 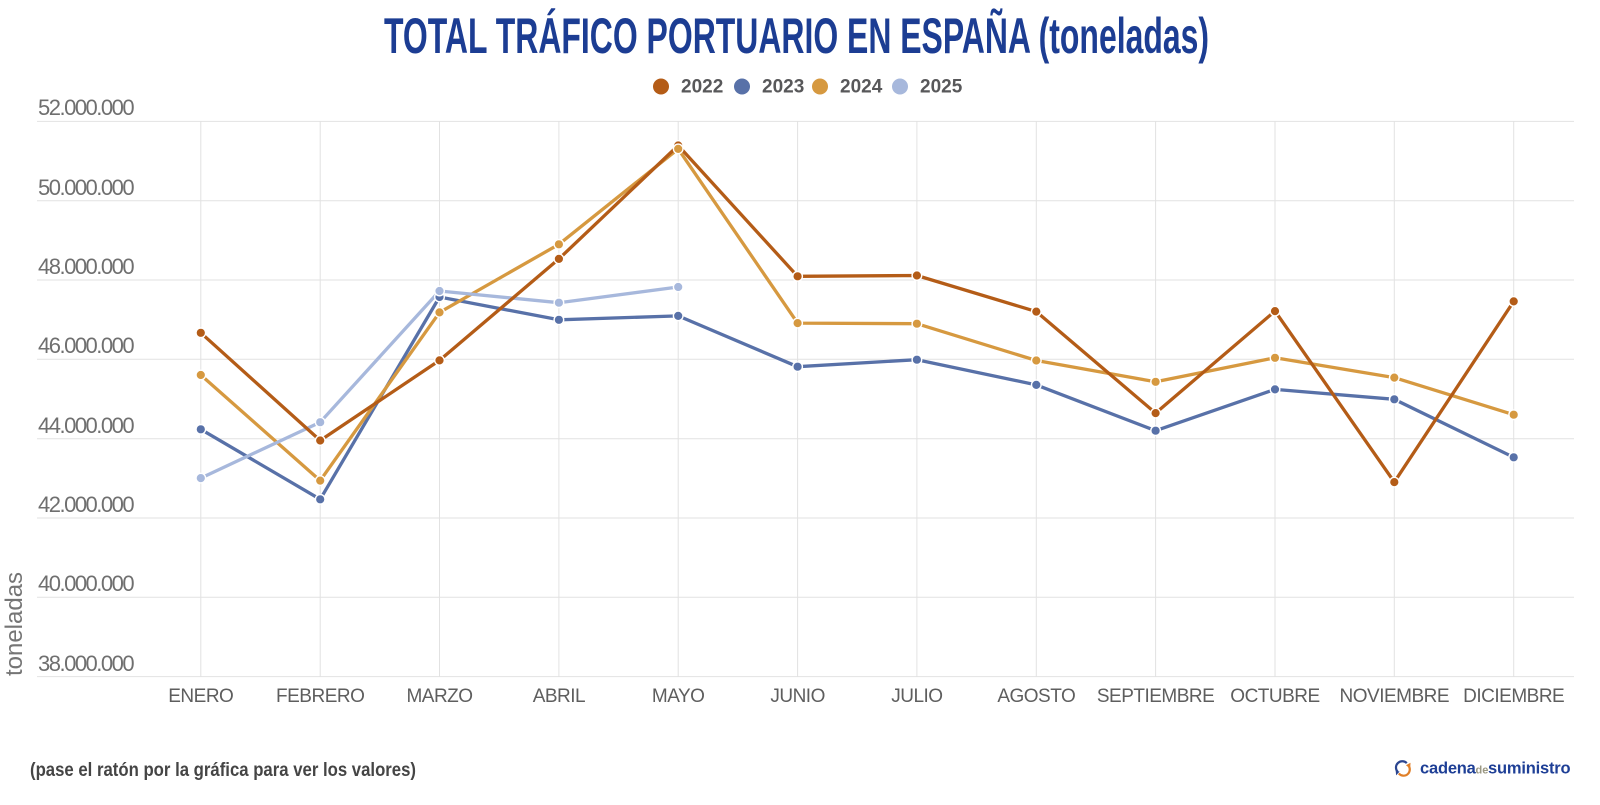 I want to click on svg-text: DICIEMBRE, so click(x=1513, y=696).